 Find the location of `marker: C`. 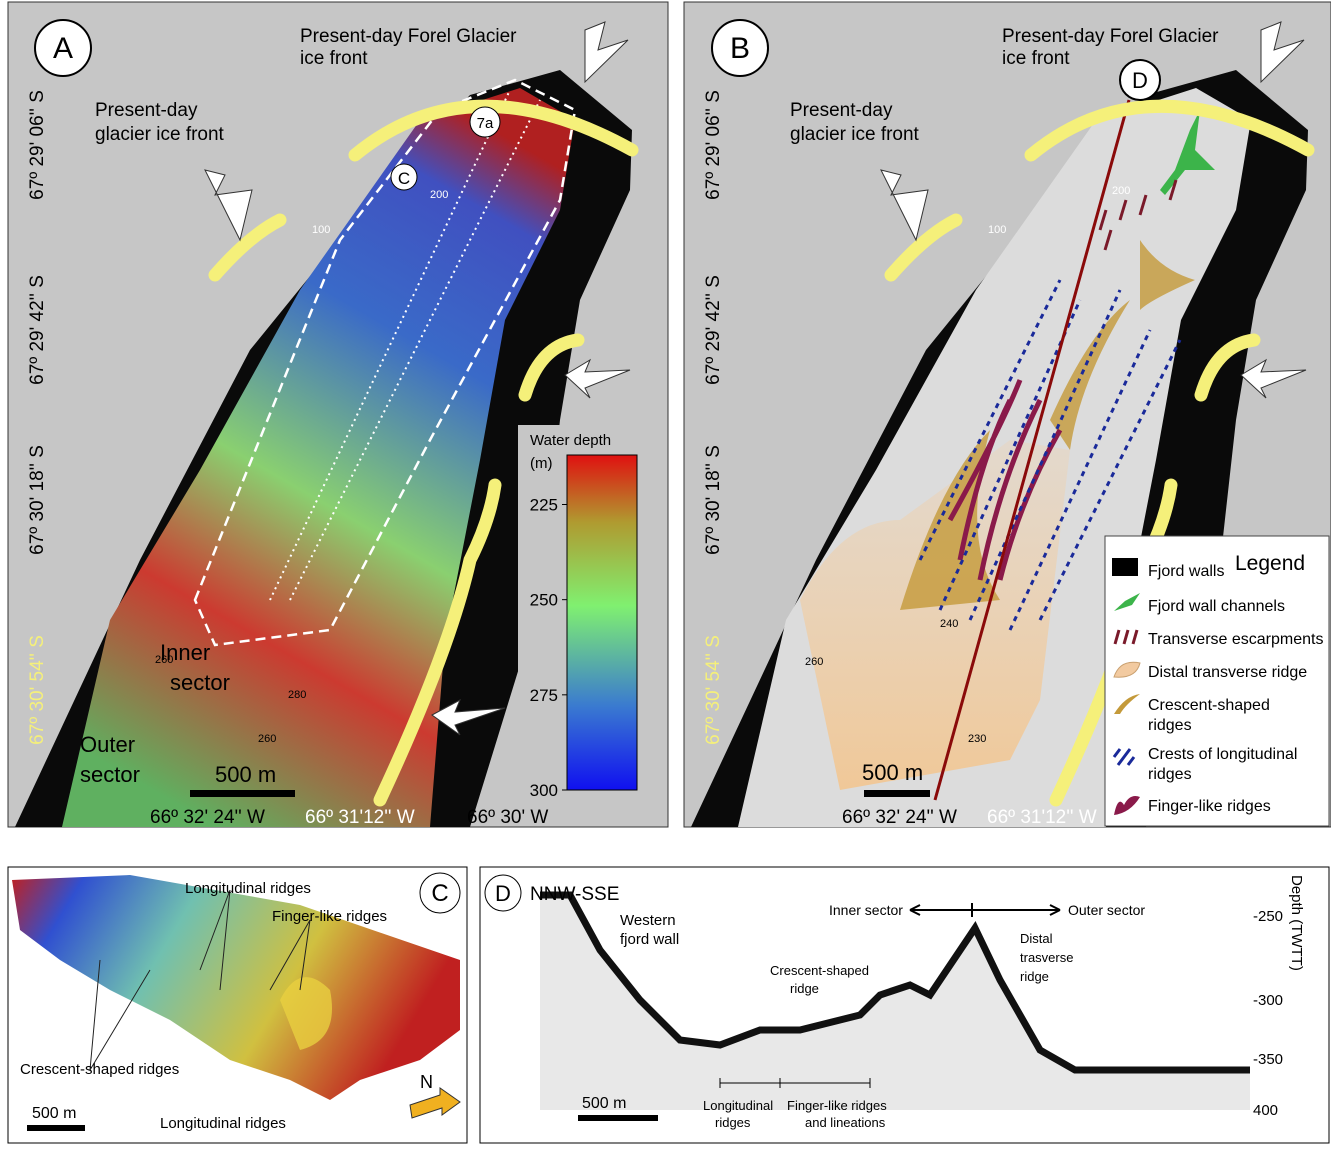

marker: C is located at coordinates (404, 178).